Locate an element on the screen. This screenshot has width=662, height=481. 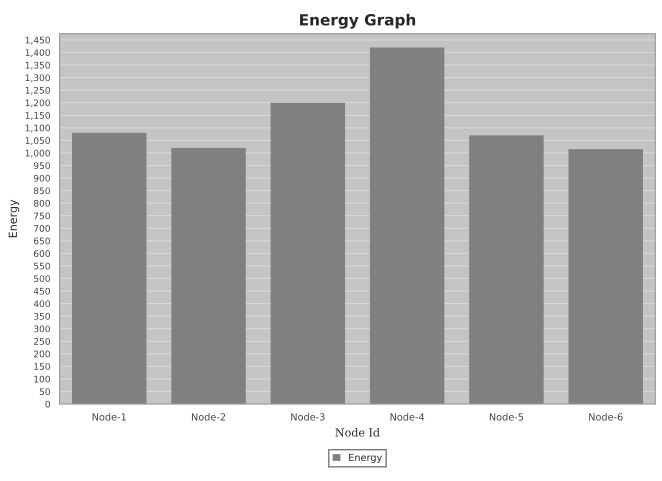
x-tick-label: Node-3 is located at coordinates (308, 417).